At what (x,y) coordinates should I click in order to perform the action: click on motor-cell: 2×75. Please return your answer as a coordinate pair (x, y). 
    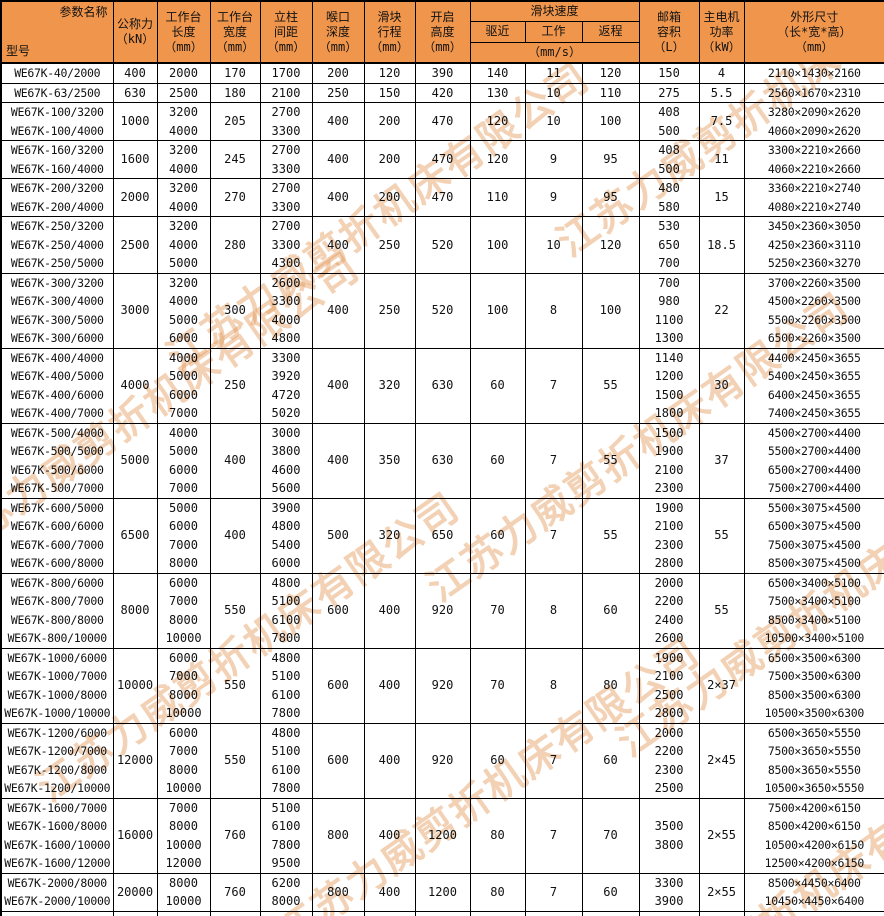
    Looking at the image, I should click on (721, 913).